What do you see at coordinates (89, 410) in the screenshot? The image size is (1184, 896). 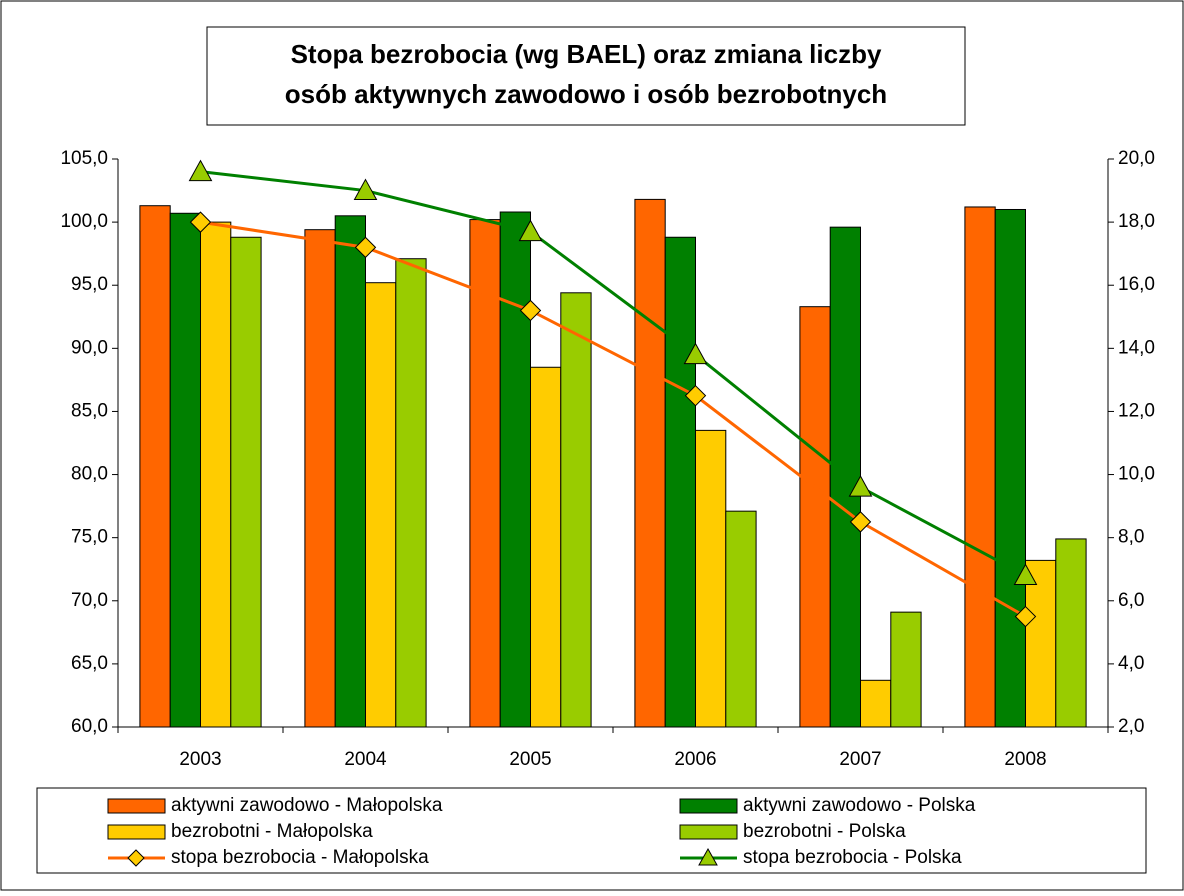 I see `y-tick-label: 85,0` at bounding box center [89, 410].